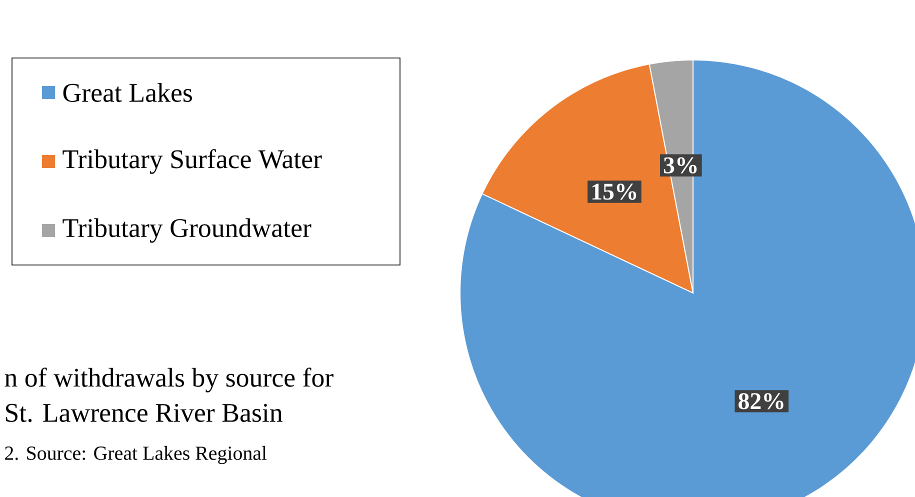 The image size is (915, 497). Describe the element at coordinates (136, 455) in the screenshot. I see `text: 2. Source: Great Lakes Regional` at that location.